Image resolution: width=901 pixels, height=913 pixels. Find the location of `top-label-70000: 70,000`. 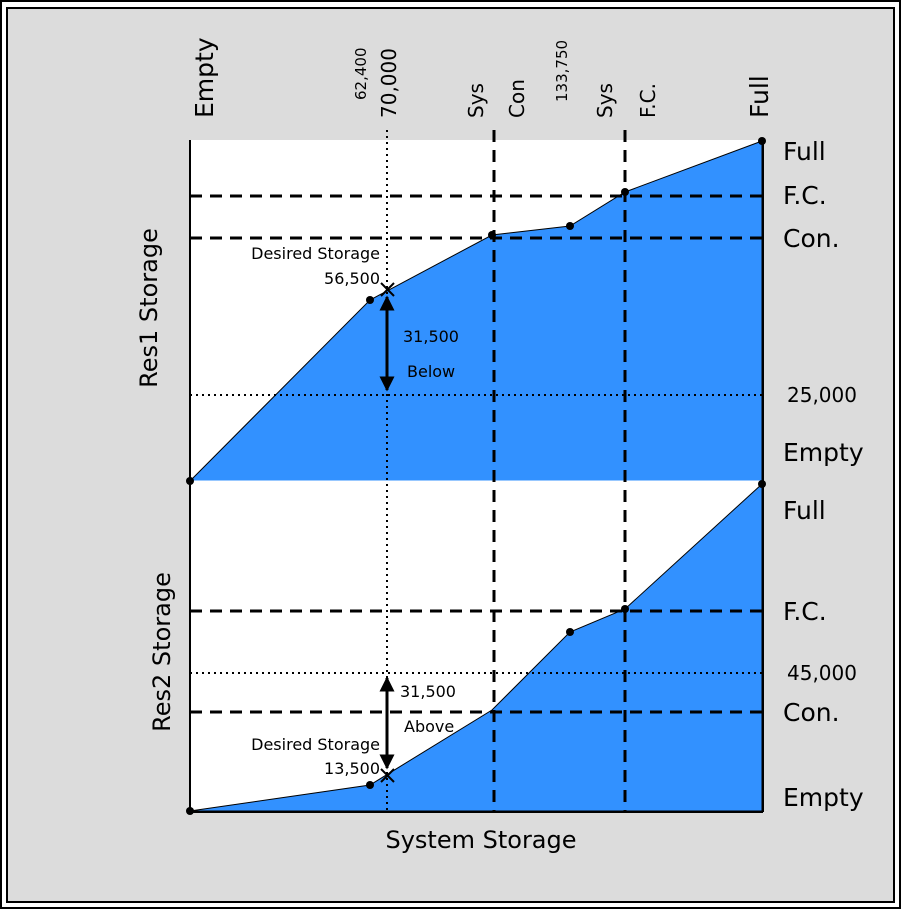

top-label-70000: 70,000 is located at coordinates (389, 83).